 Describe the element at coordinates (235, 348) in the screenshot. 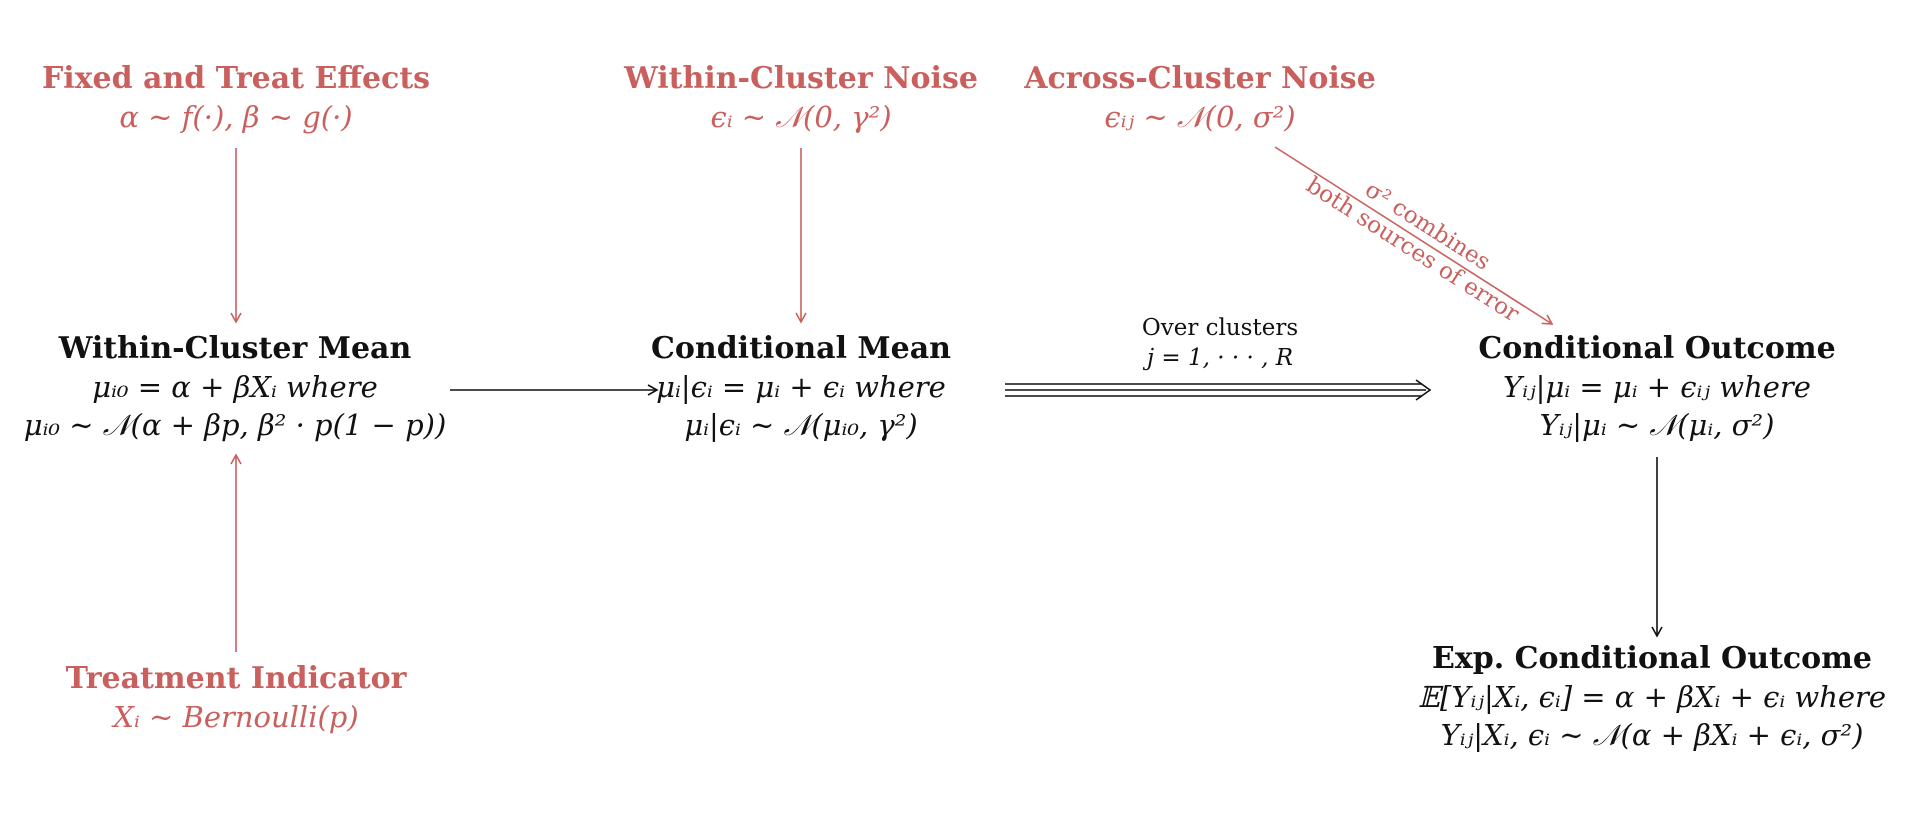

I see `node-title: Within-Cluster Mean` at that location.